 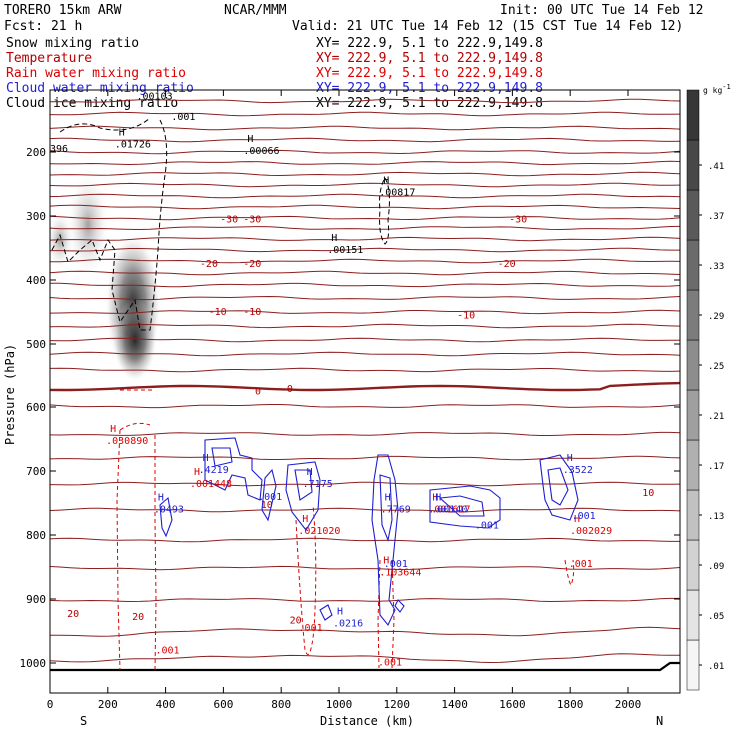 What do you see at coordinates (269, 495) in the screenshot?
I see `cw-cell-1b` at bounding box center [269, 495].